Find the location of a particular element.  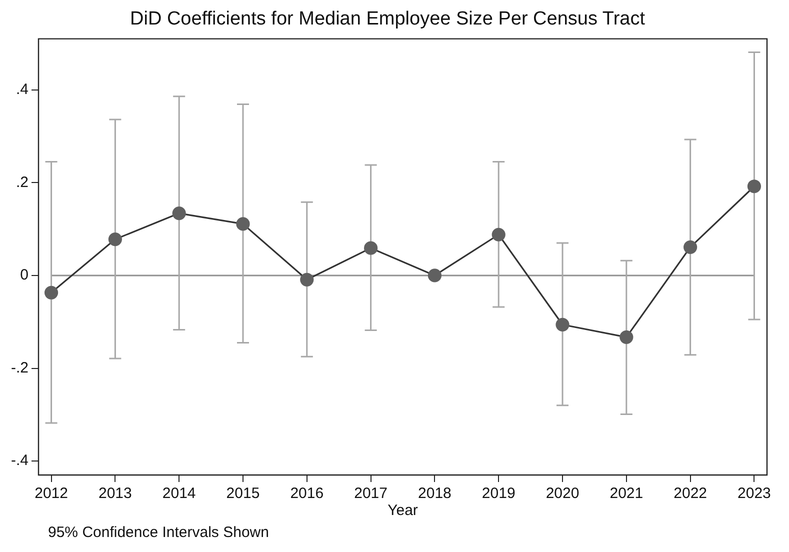

x-tick-label: 2019 is located at coordinates (499, 493).